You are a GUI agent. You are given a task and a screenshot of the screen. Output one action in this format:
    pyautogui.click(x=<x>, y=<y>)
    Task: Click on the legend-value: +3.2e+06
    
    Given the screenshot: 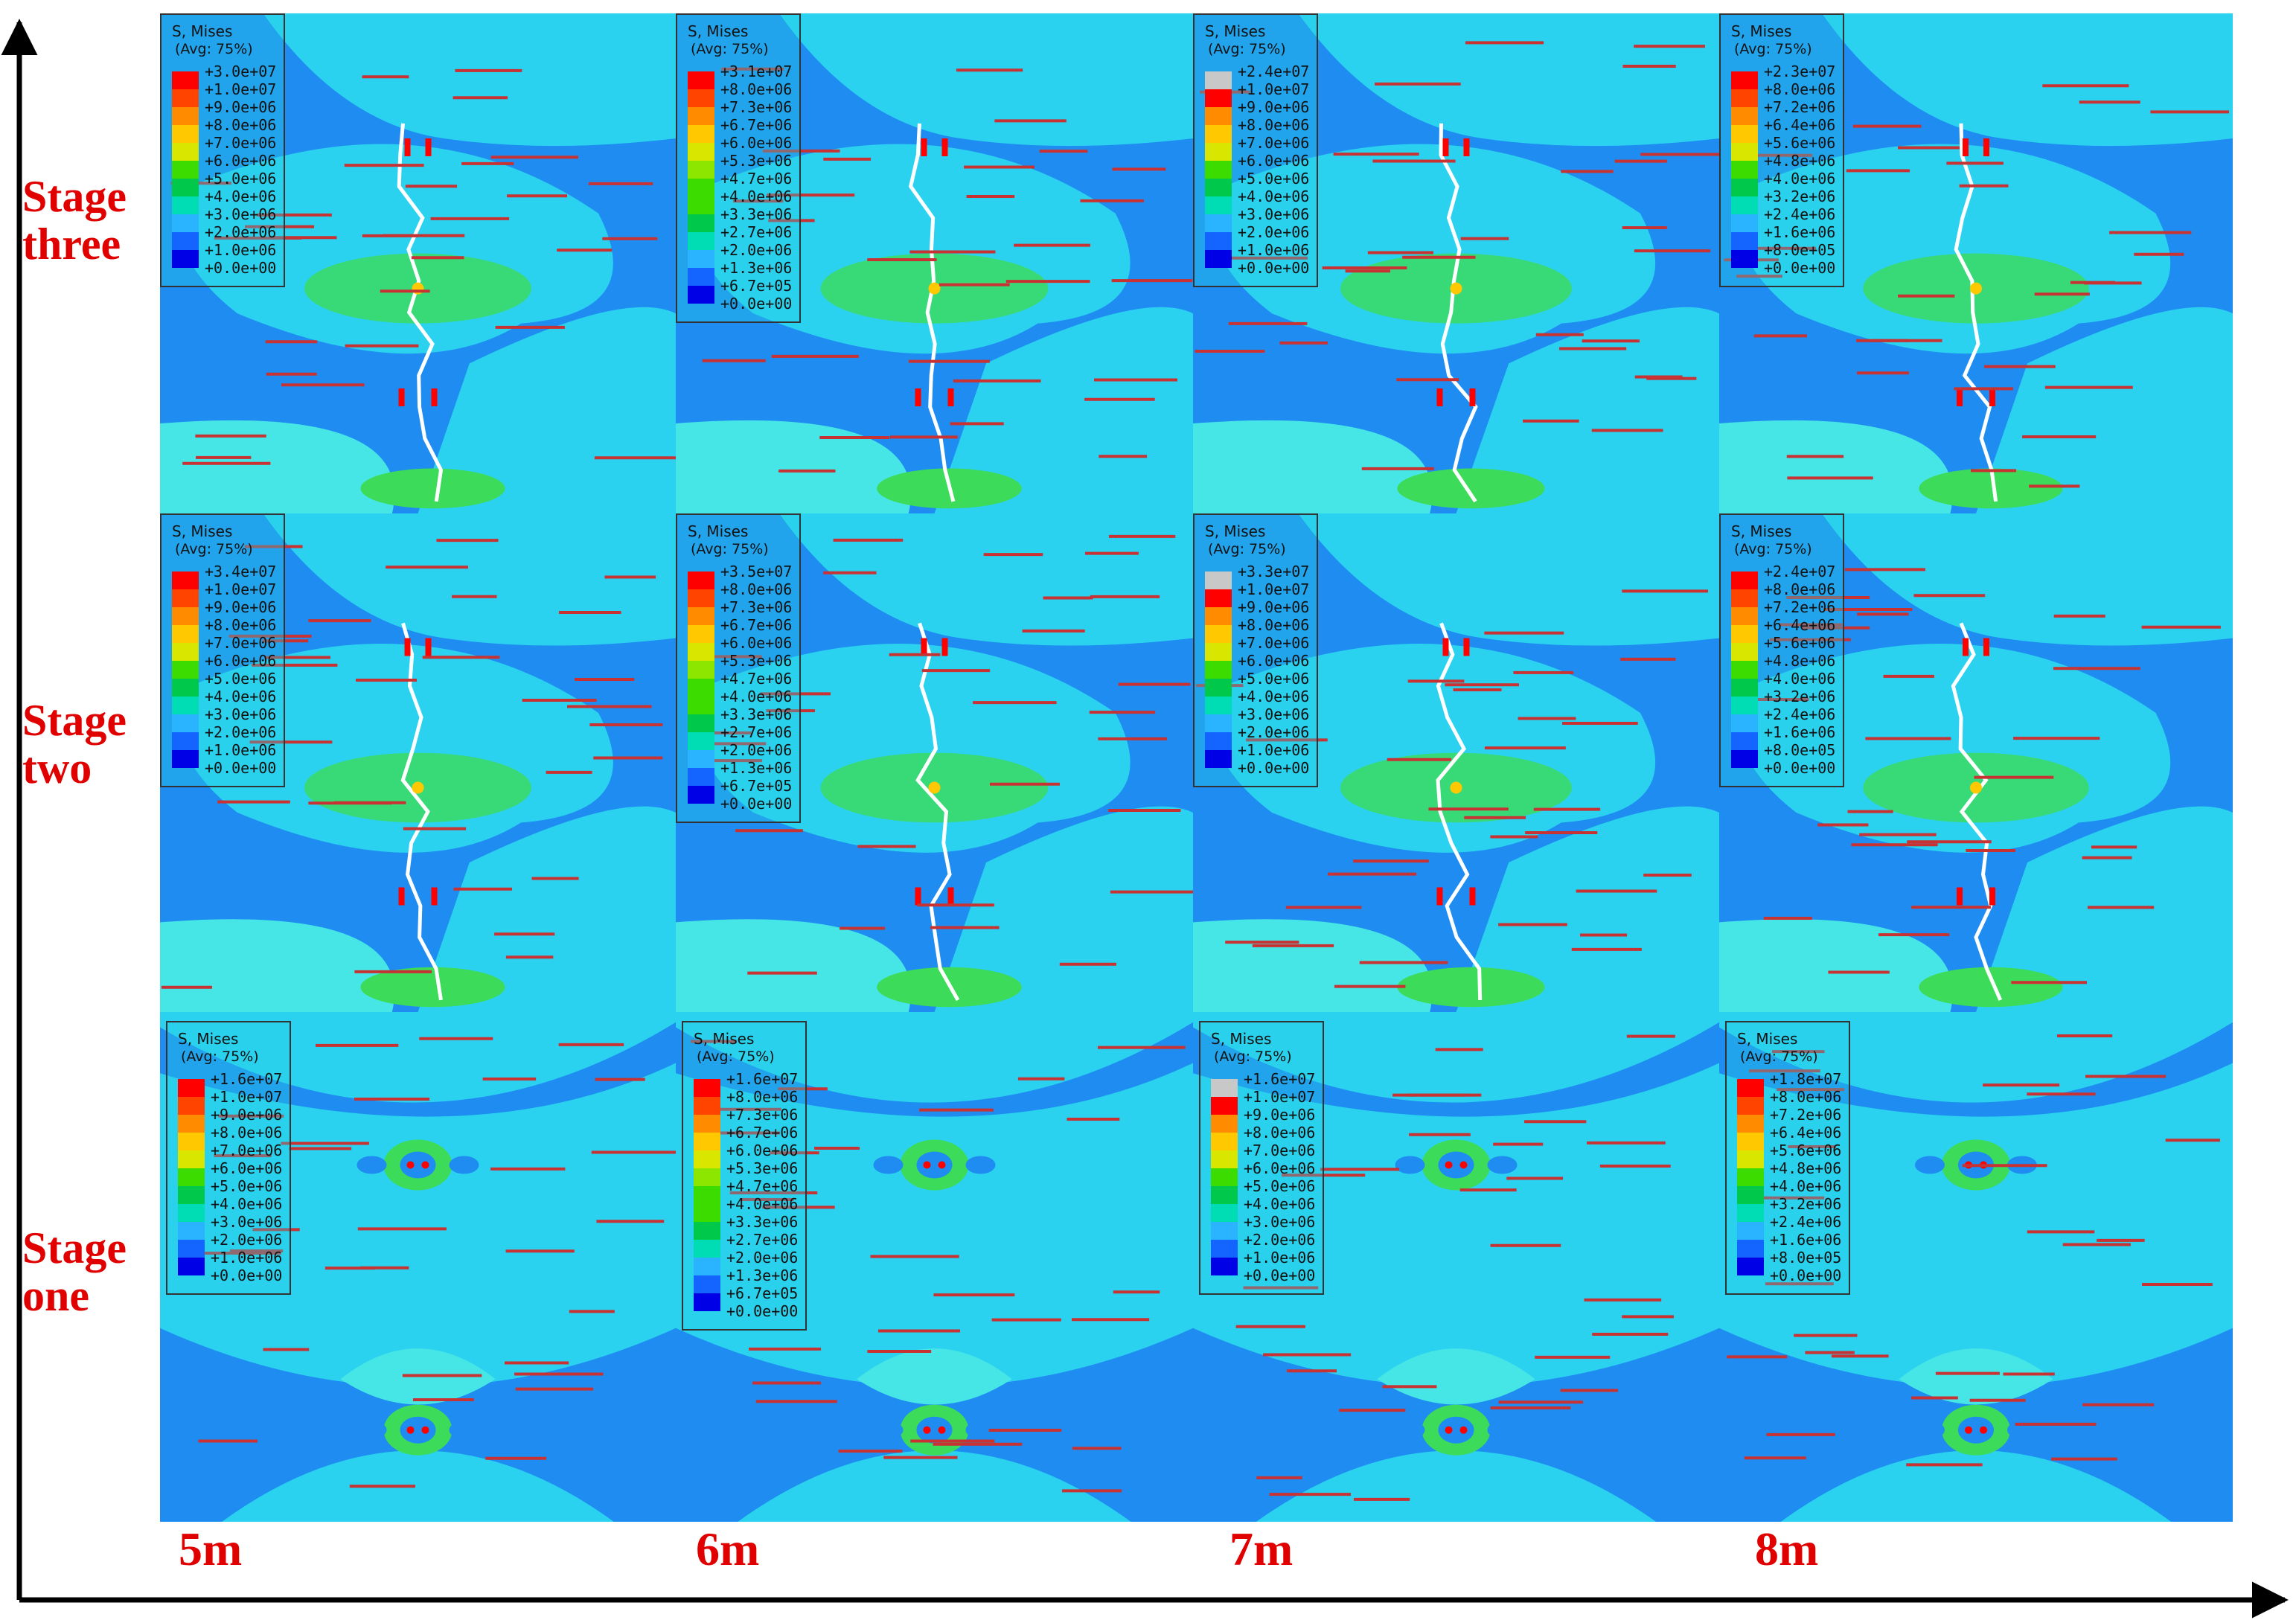 What is the action you would take?
    pyautogui.click(x=1800, y=196)
    